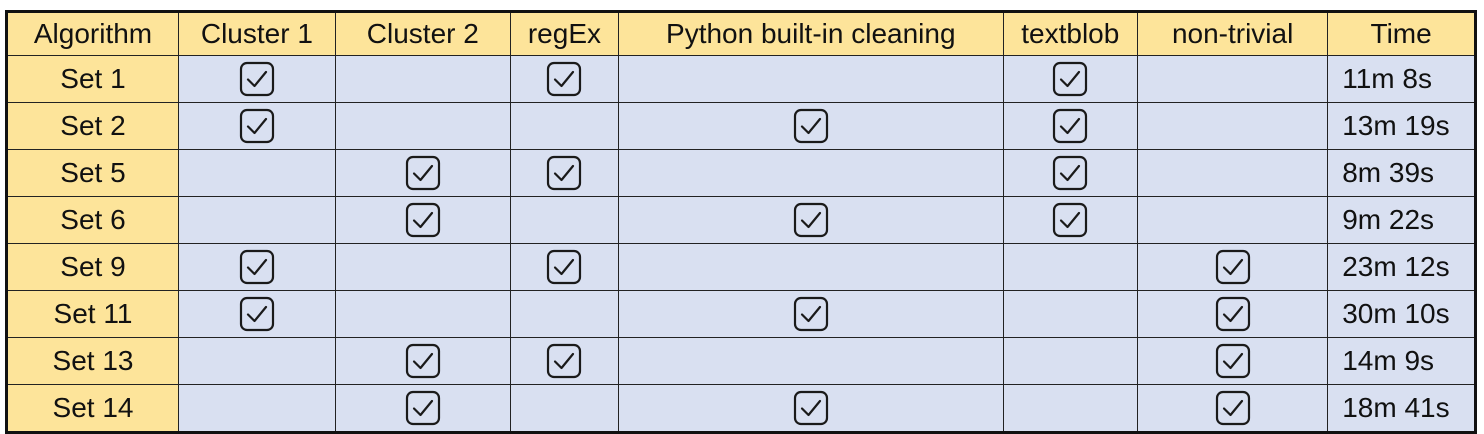  What do you see at coordinates (811, 33) in the screenshot?
I see `header-python-cleaning: Python built-in cleaning` at bounding box center [811, 33].